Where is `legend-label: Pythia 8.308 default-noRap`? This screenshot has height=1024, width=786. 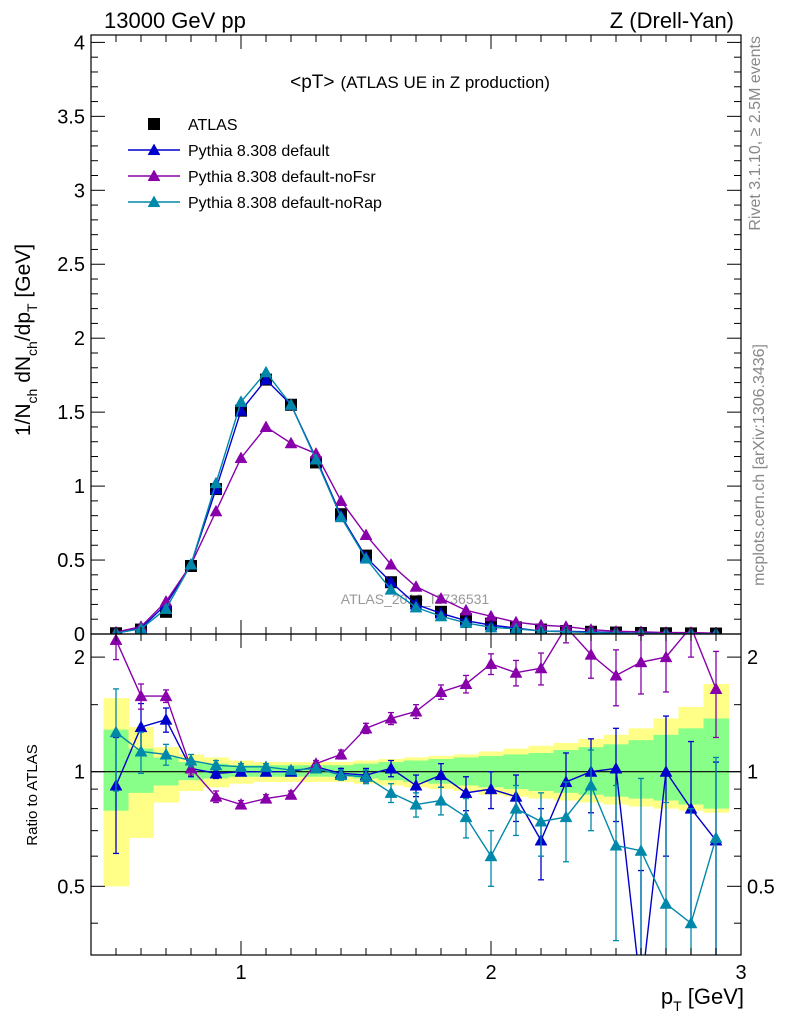
legend-label: Pythia 8.308 default-noRap is located at coordinates (285, 203).